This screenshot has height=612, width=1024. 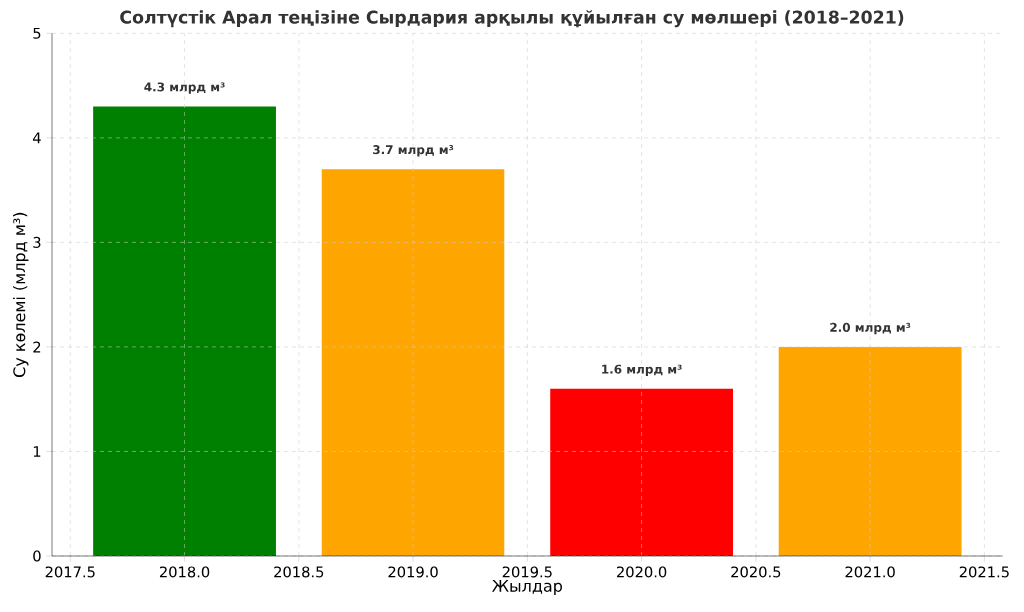 What do you see at coordinates (413, 151) in the screenshot?
I see `data-label: 3.7 млрд м³` at bounding box center [413, 151].